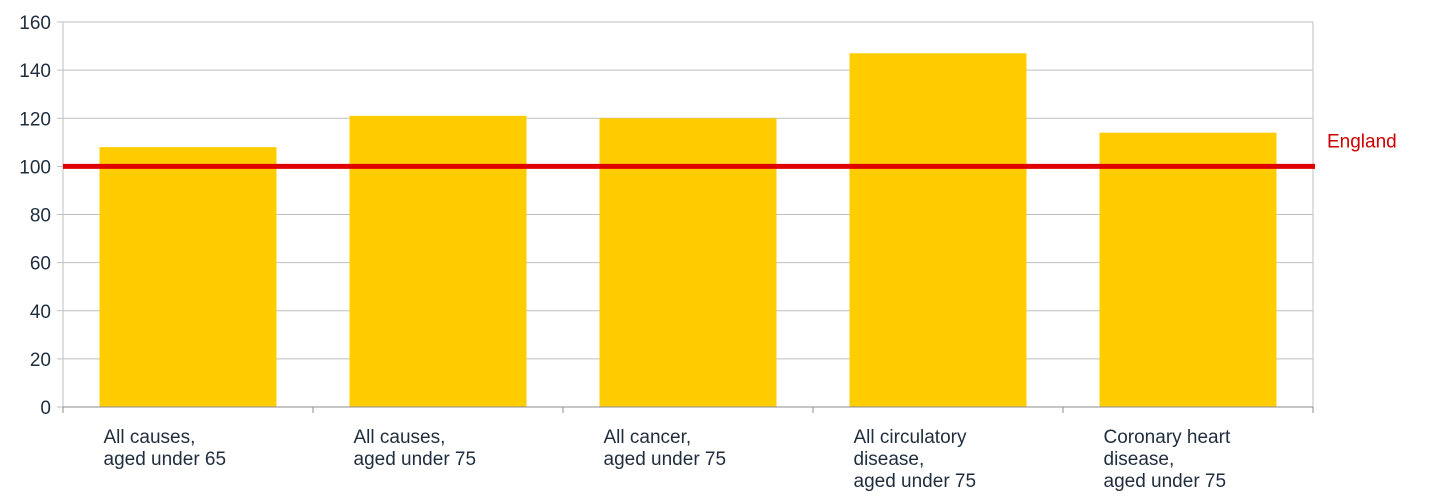 This screenshot has width=1431, height=499. Describe the element at coordinates (40, 312) in the screenshot. I see `y-tick-label: 40` at that location.